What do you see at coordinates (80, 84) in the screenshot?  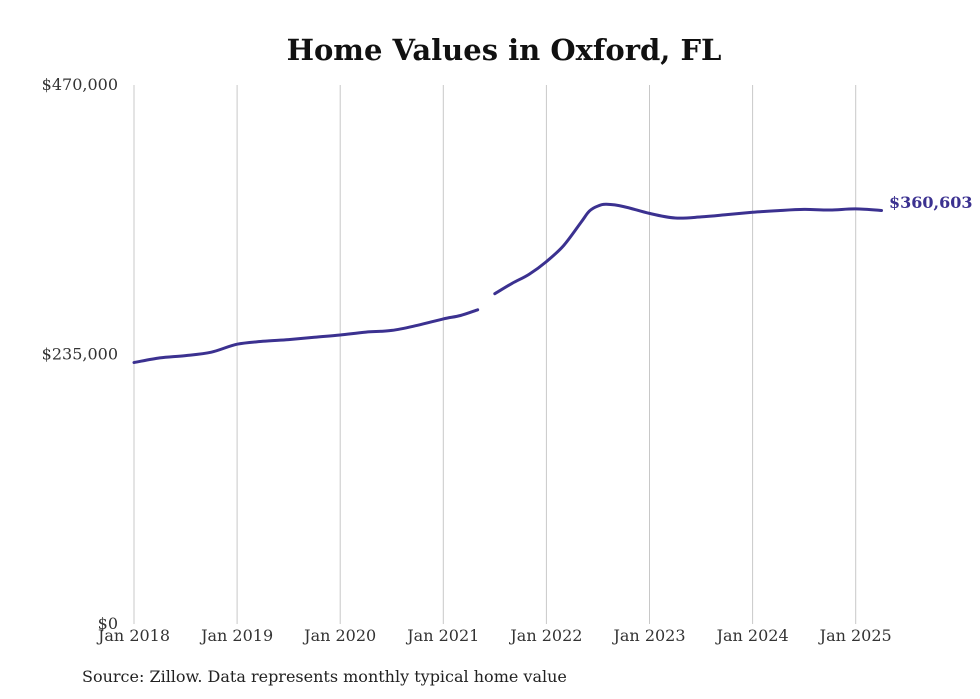 I see `y-tick-label: $470,000` at bounding box center [80, 84].